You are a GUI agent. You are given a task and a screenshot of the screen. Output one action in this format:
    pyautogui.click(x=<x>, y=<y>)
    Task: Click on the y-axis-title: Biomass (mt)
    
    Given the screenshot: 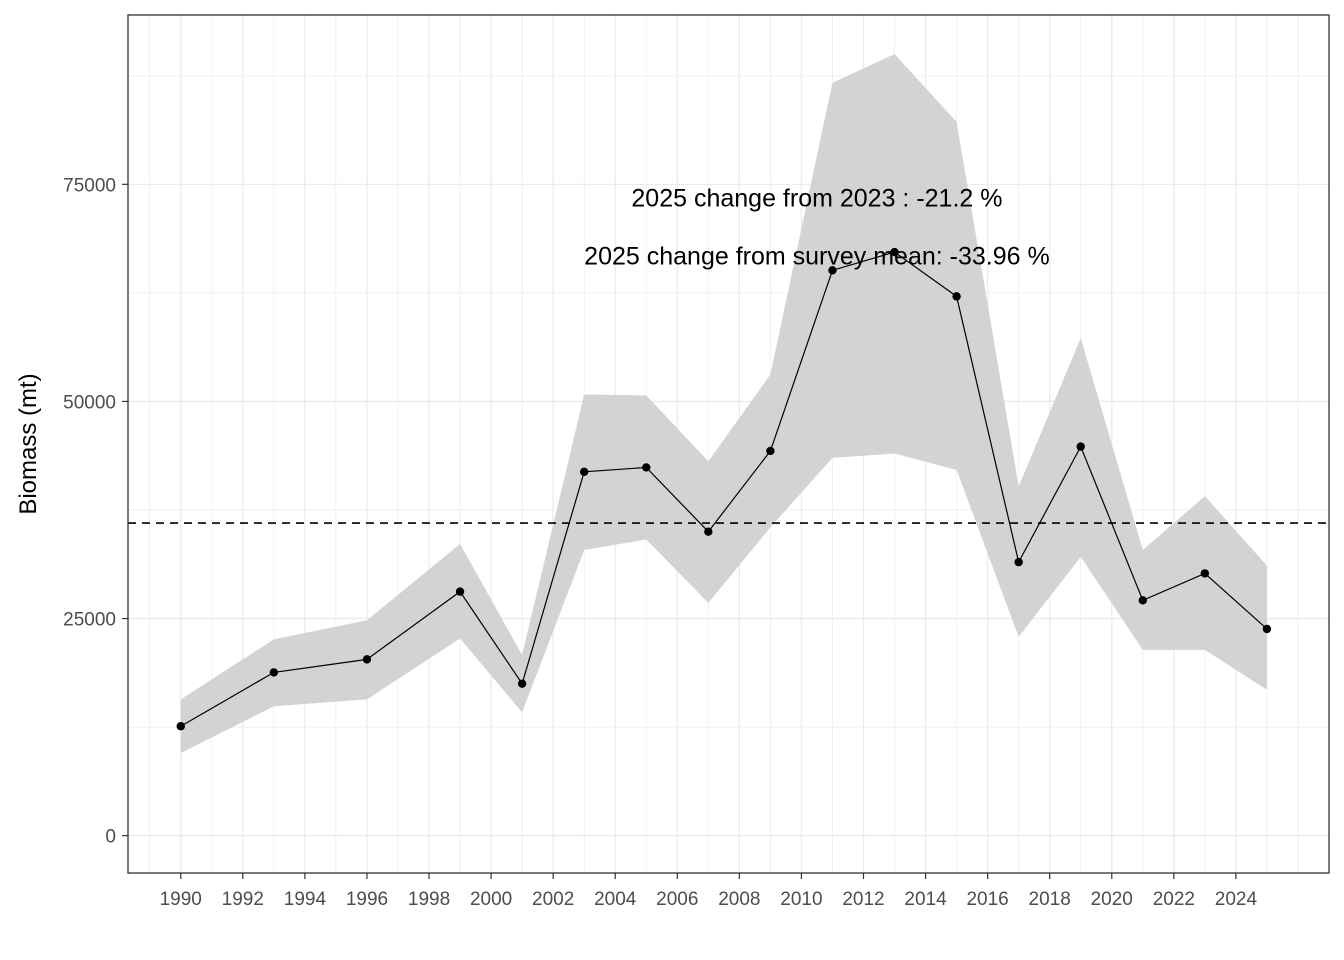 What is the action you would take?
    pyautogui.click(x=28, y=443)
    